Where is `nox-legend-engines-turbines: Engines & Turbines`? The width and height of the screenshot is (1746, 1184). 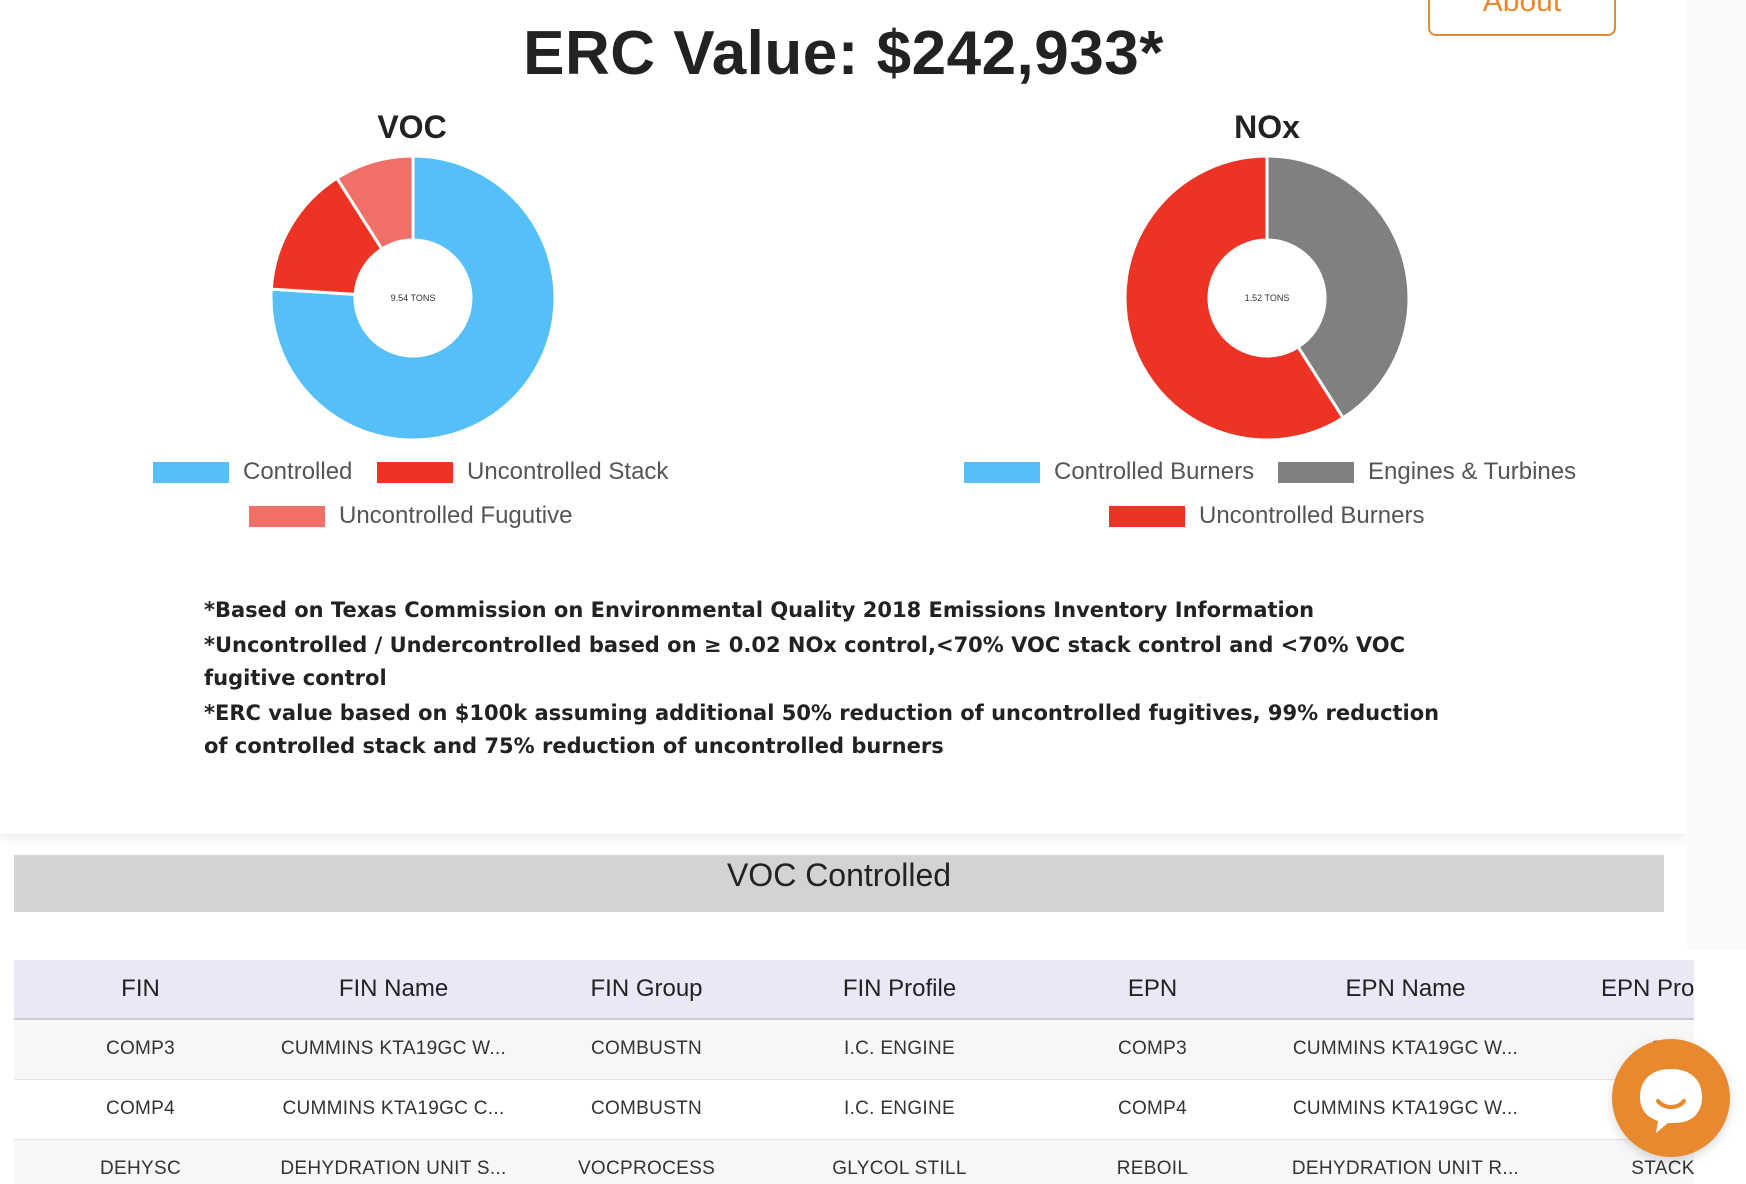
nox-legend-engines-turbines: Engines & Turbines is located at coordinates (1427, 472).